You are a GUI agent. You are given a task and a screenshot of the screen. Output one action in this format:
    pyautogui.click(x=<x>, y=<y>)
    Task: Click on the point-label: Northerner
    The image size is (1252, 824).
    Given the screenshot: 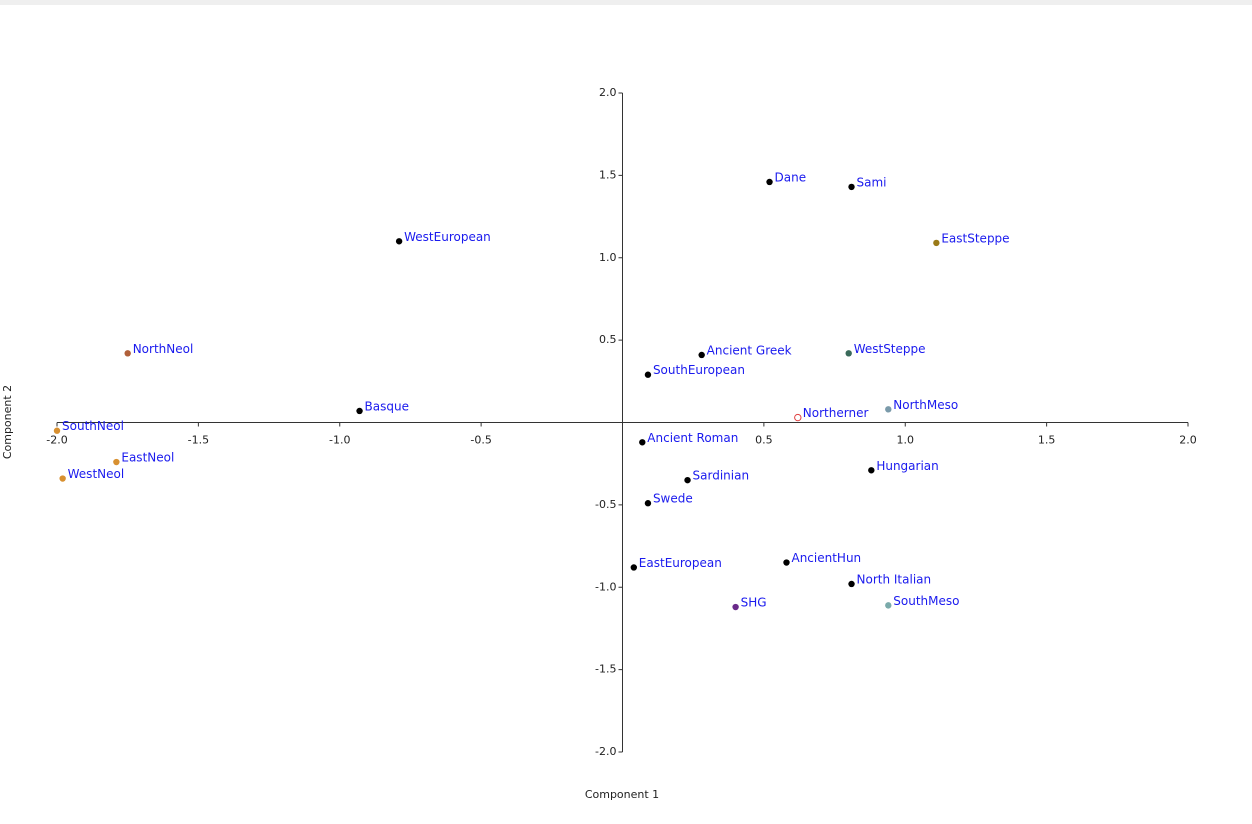 What is the action you would take?
    pyautogui.click(x=836, y=413)
    